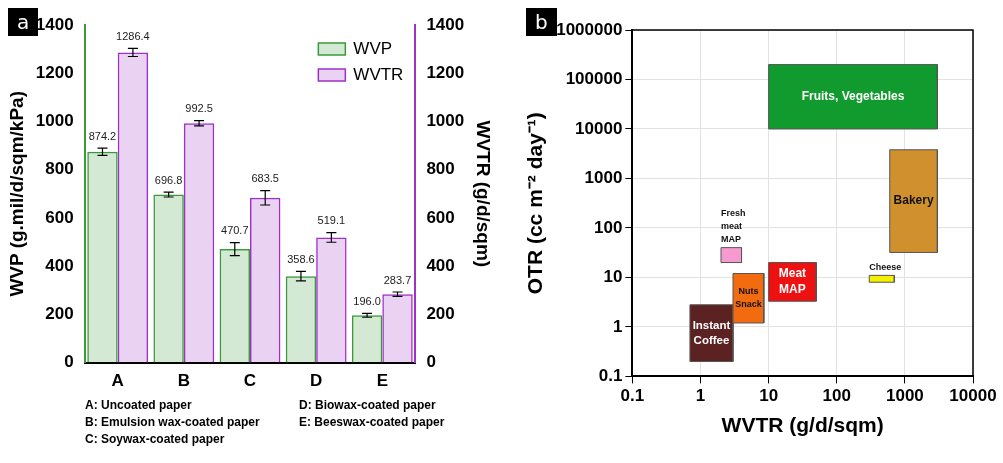 Image resolution: width=1003 pixels, height=463 pixels. Describe the element at coordinates (440, 314) in the screenshot. I see `y2-tick-label: 200` at that location.